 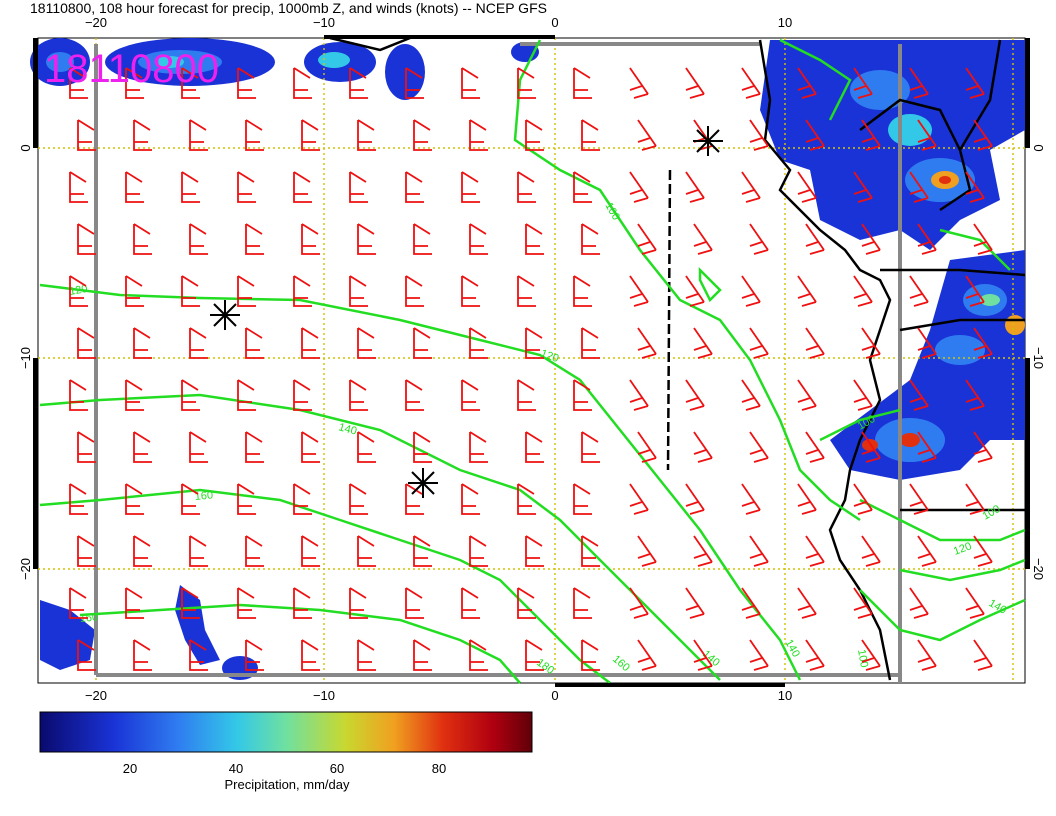 What do you see at coordinates (862, 658) in the screenshot?
I see `contour-label: 100` at bounding box center [862, 658].